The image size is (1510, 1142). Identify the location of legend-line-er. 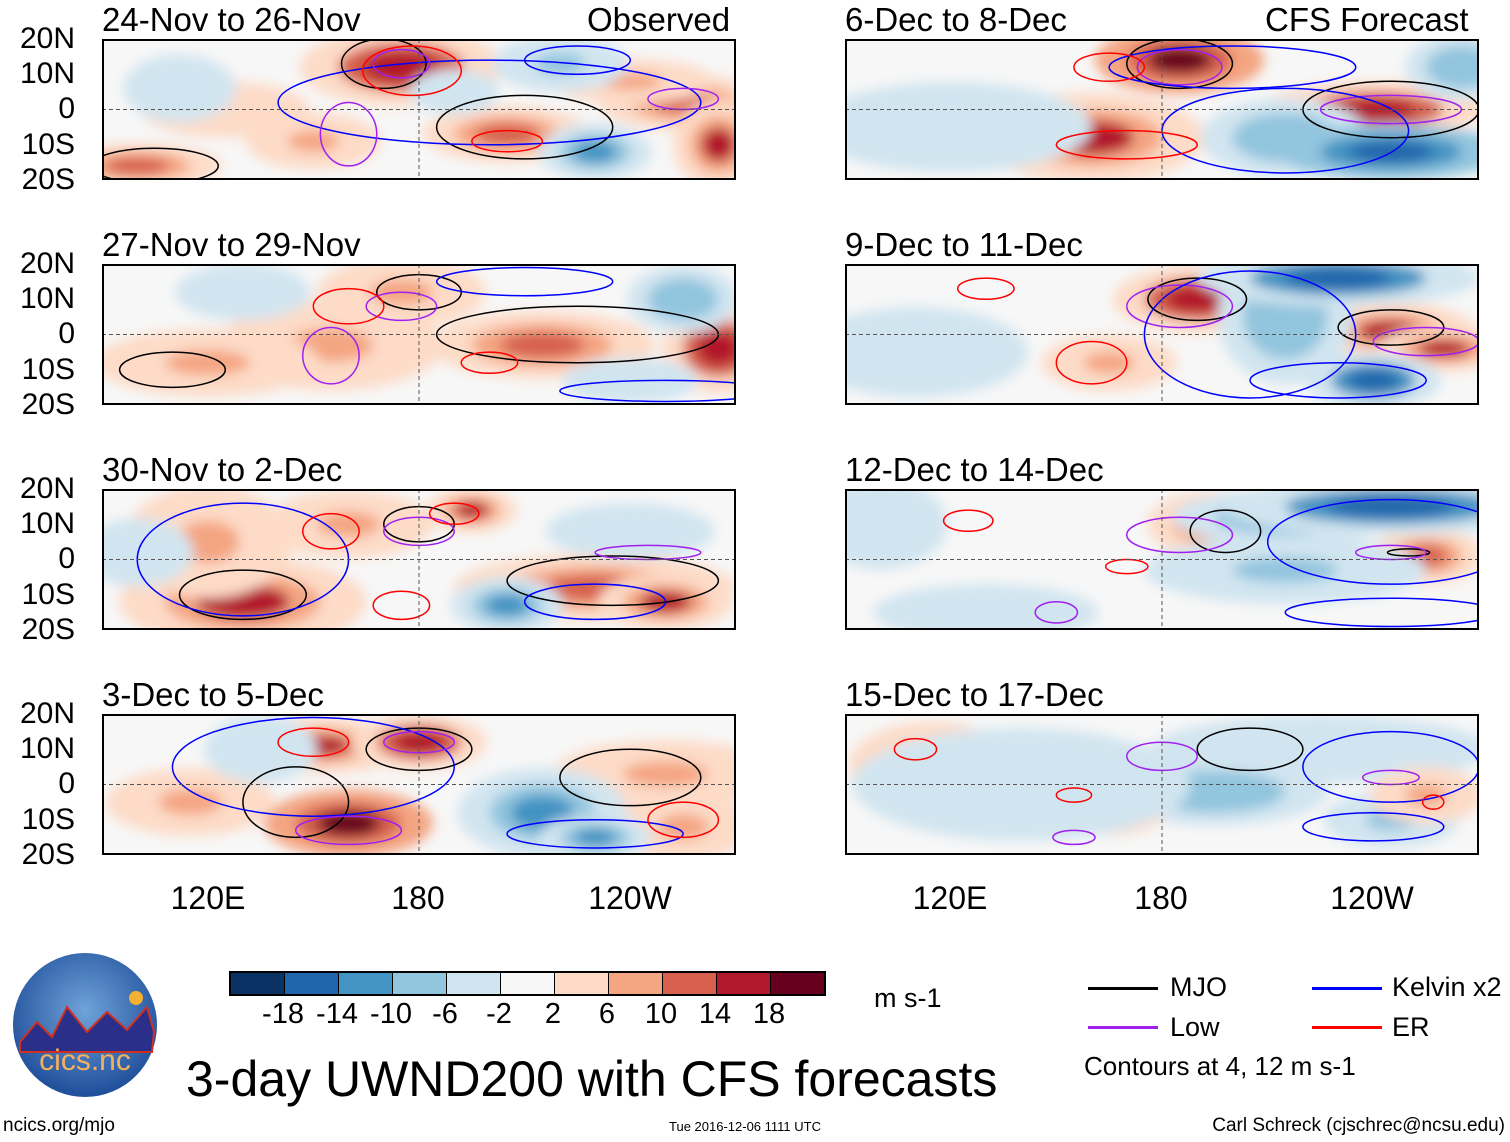
(1347, 1027).